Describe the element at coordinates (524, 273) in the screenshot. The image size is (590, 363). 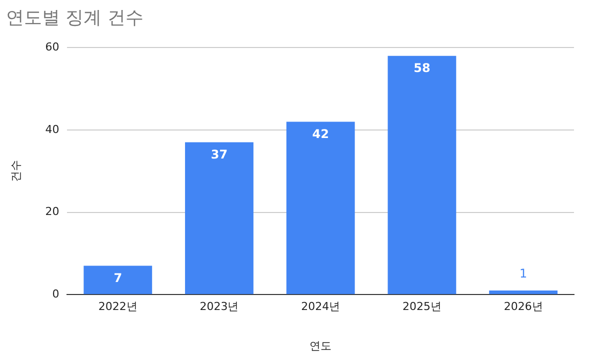
I see `data-label: 1` at that location.